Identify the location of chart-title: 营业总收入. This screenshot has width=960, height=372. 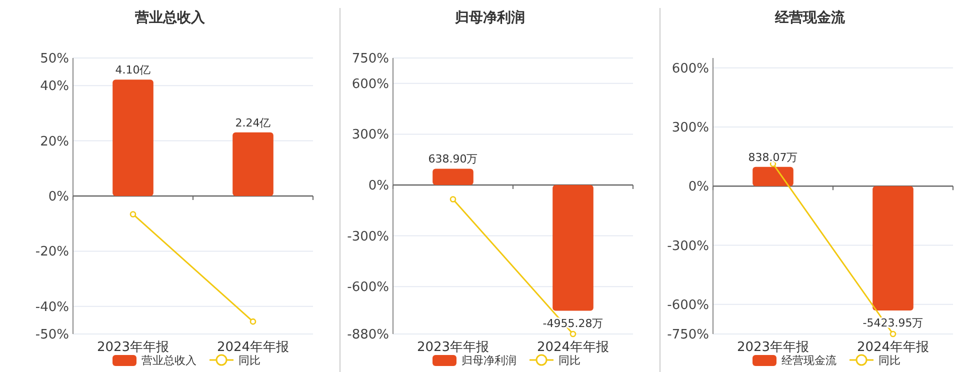
(170, 18).